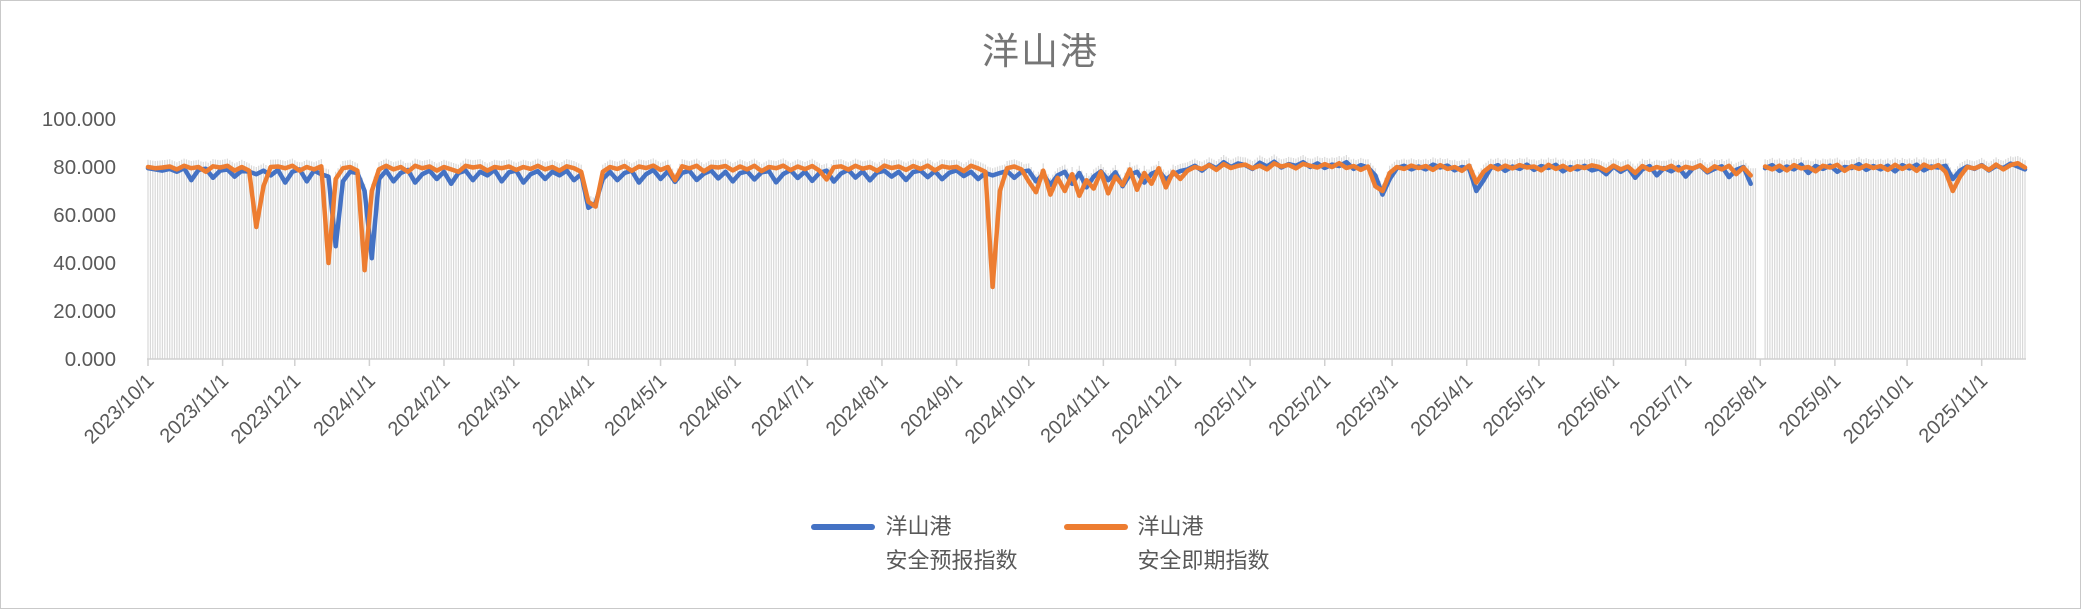 This screenshot has height=609, width=2081. What do you see at coordinates (489, 405) in the screenshot?
I see `x-tick-label: 2024/3/1` at bounding box center [489, 405].